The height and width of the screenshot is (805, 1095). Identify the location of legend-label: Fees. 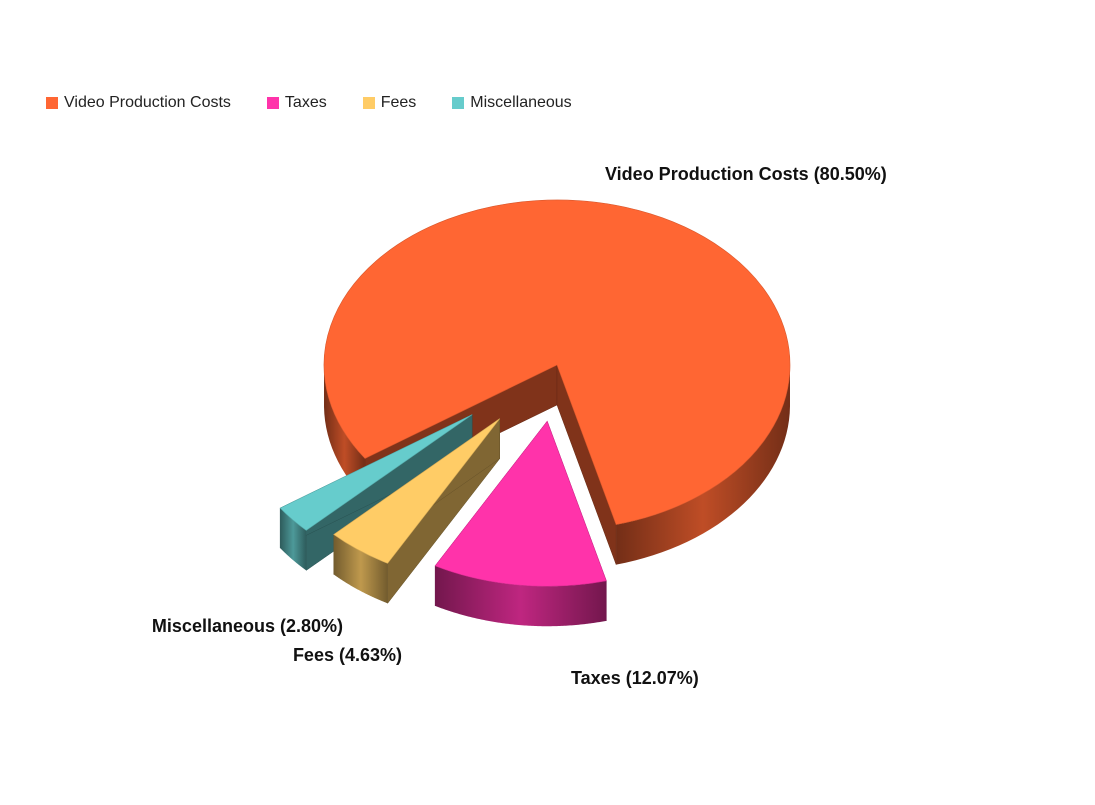
(398, 102).